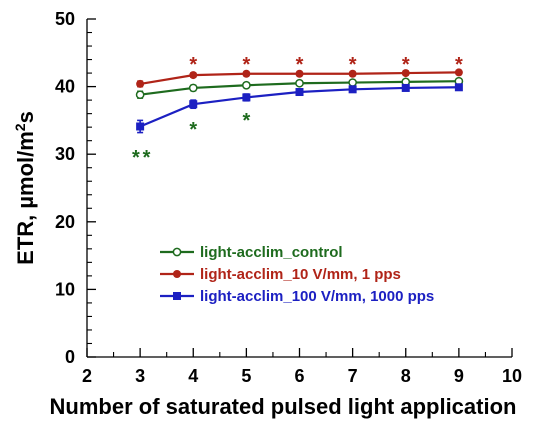  I want to click on y-tick-label: 20, so click(65, 222).